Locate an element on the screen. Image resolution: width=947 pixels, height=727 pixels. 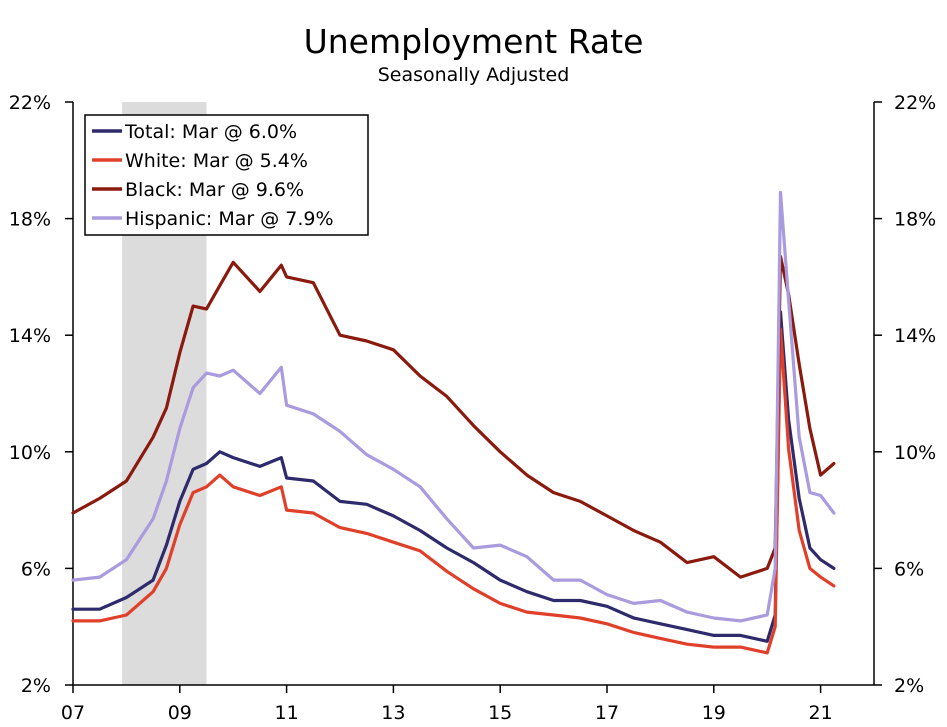
y-tick-label-right: 10% is located at coordinates (915, 453).